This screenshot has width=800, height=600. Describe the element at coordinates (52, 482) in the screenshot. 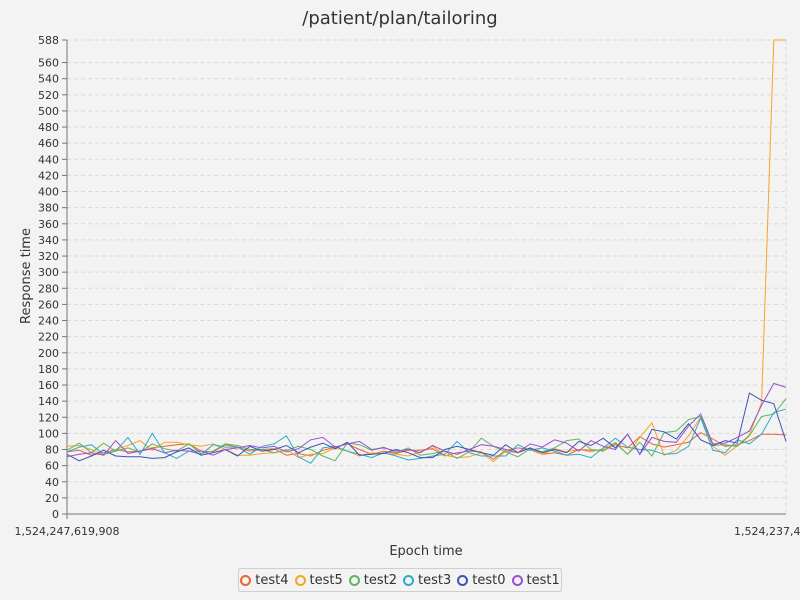

I see `y-tick-label: 40` at that location.